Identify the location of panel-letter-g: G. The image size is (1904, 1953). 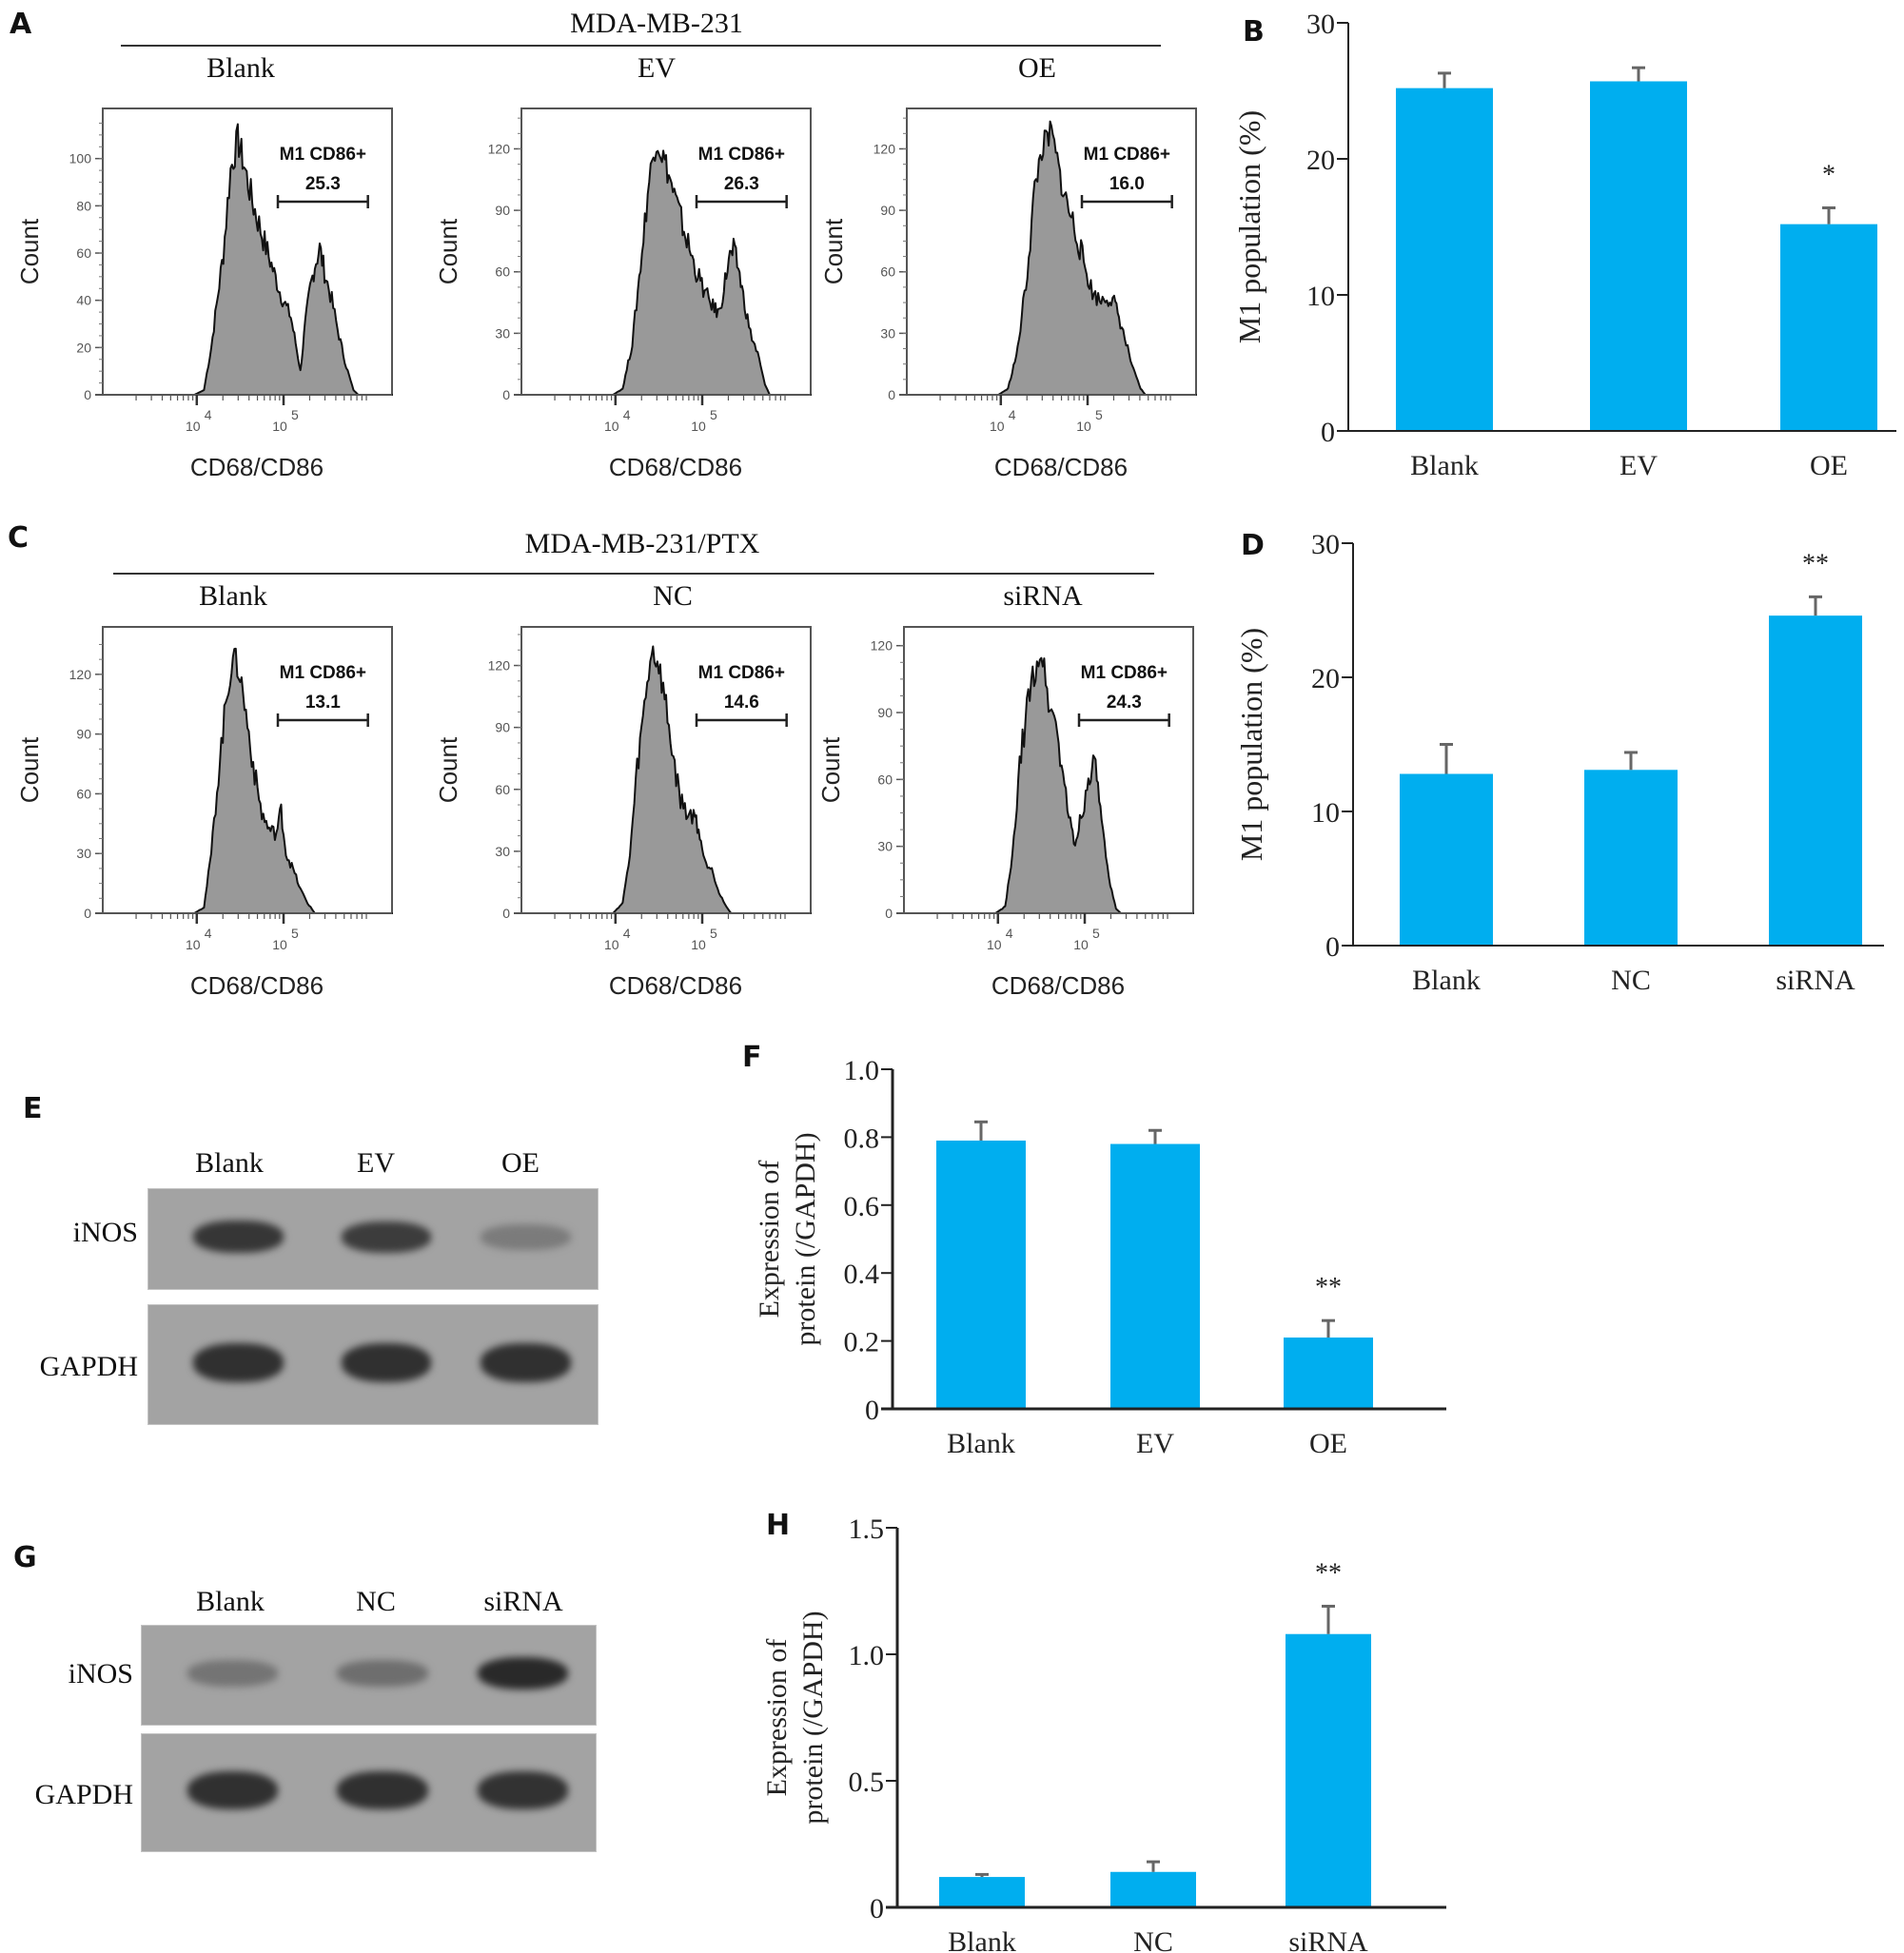
(25, 1557).